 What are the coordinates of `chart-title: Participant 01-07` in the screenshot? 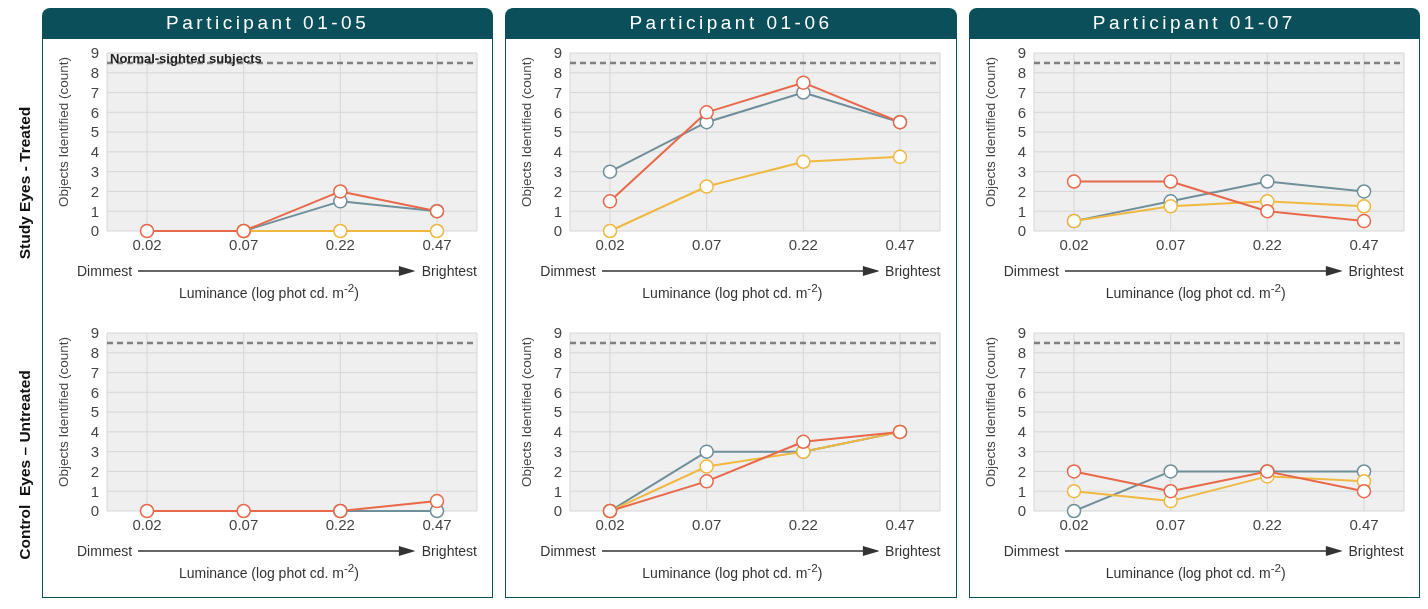 It's located at (1194, 23).